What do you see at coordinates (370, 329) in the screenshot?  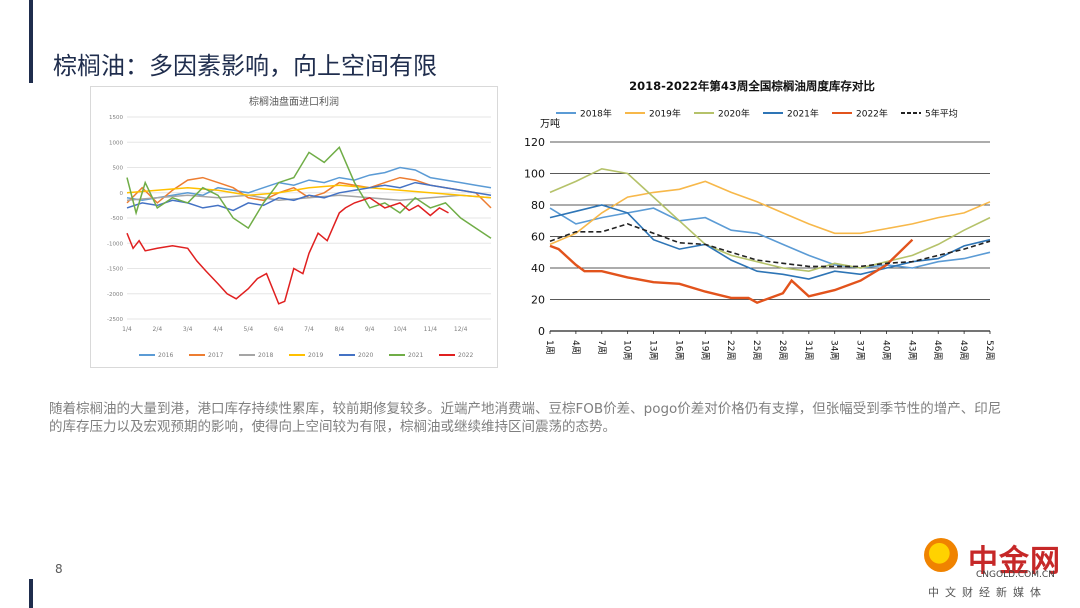 I see `x-tick-label: 9/4` at bounding box center [370, 329].